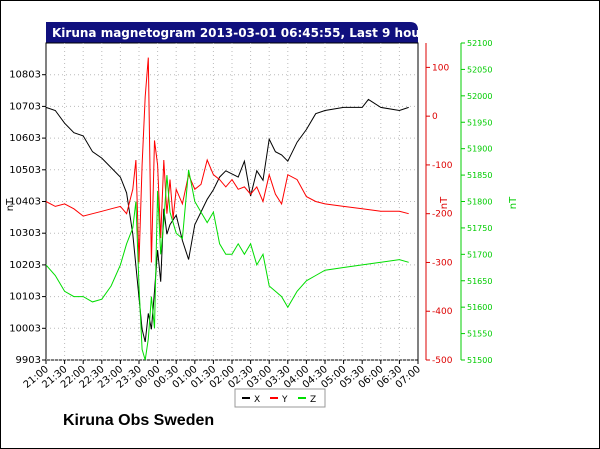  I want to click on left-axis-tick-label: 10303, so click(25, 233).